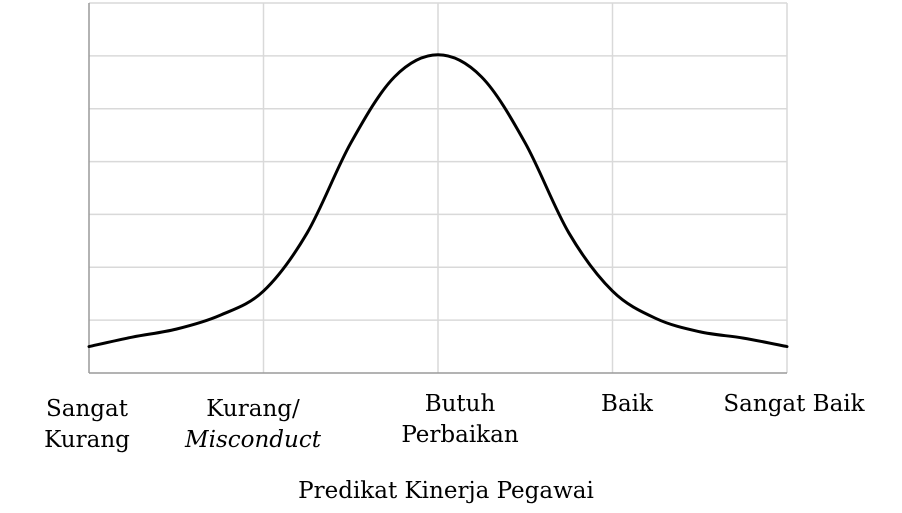  I want to click on category-label: Kurang/Misconduct, so click(253, 425).